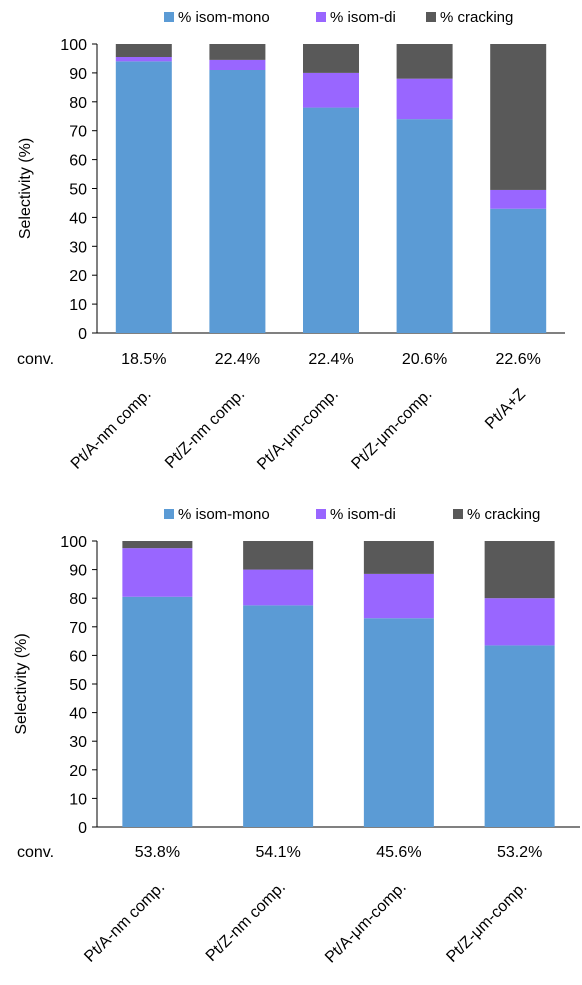 Image resolution: width=582 pixels, height=985 pixels. I want to click on bar-isom-di-pt-a-z, so click(518, 199).